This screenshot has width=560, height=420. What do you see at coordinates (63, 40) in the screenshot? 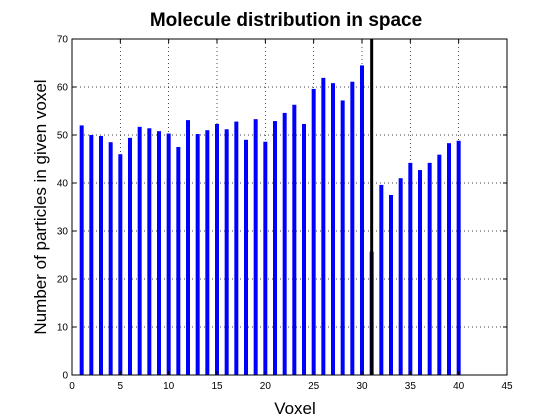
I see `y-tick-label: 70` at bounding box center [63, 40].